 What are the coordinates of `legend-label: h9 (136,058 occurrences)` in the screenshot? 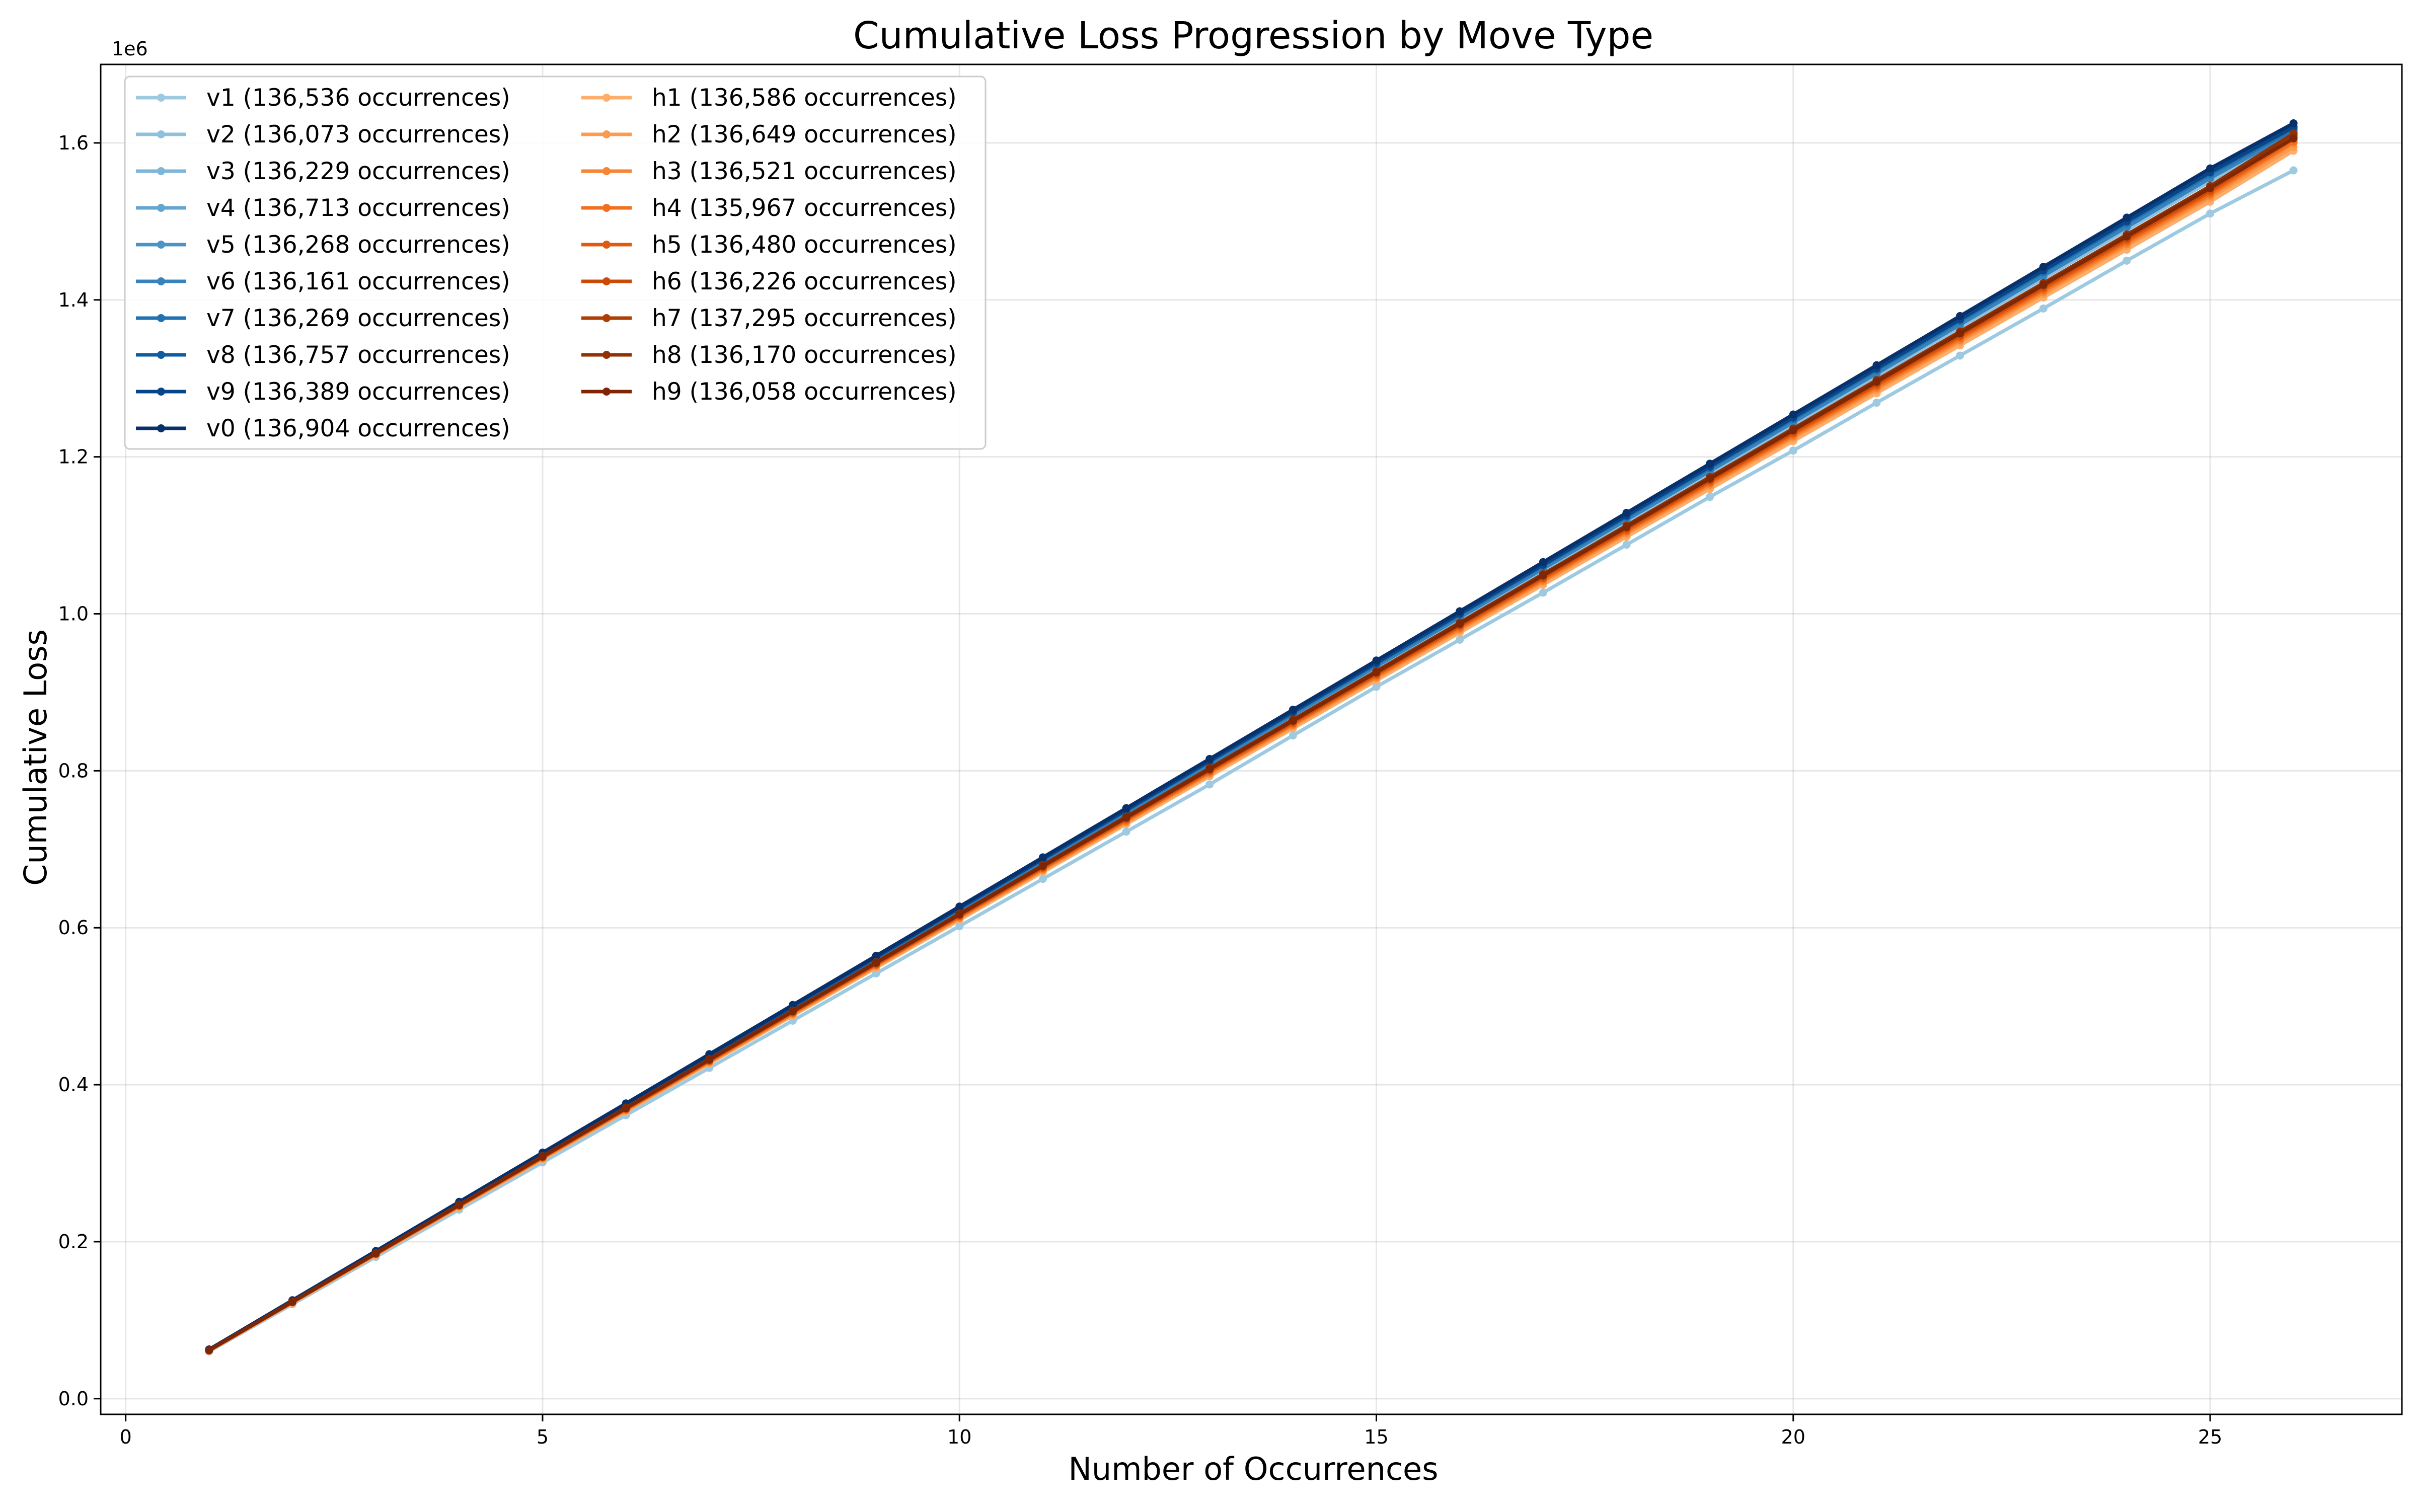 It's located at (804, 392).